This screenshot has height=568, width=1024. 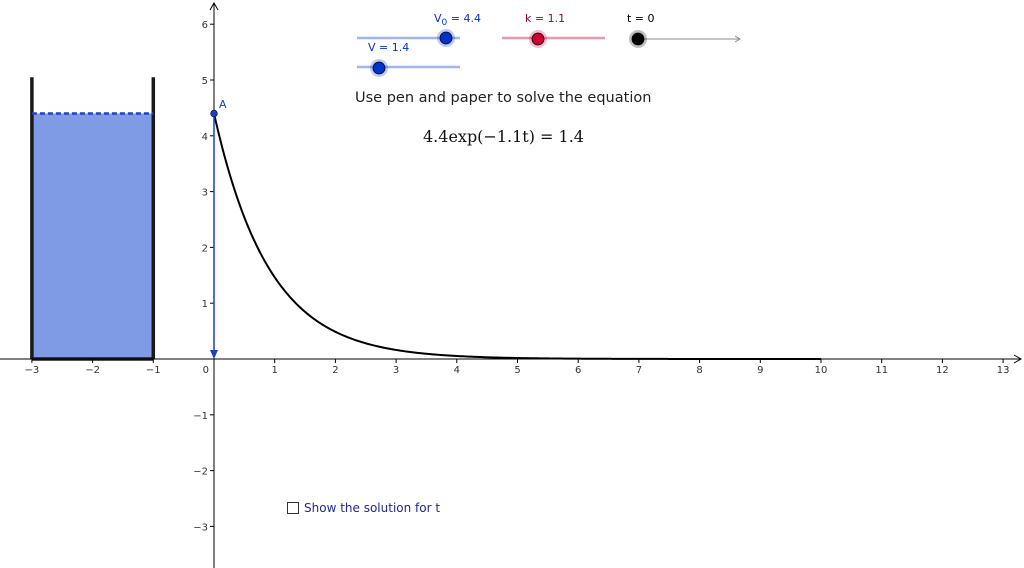 What do you see at coordinates (821, 370) in the screenshot?
I see `x-tick-label: 10` at bounding box center [821, 370].